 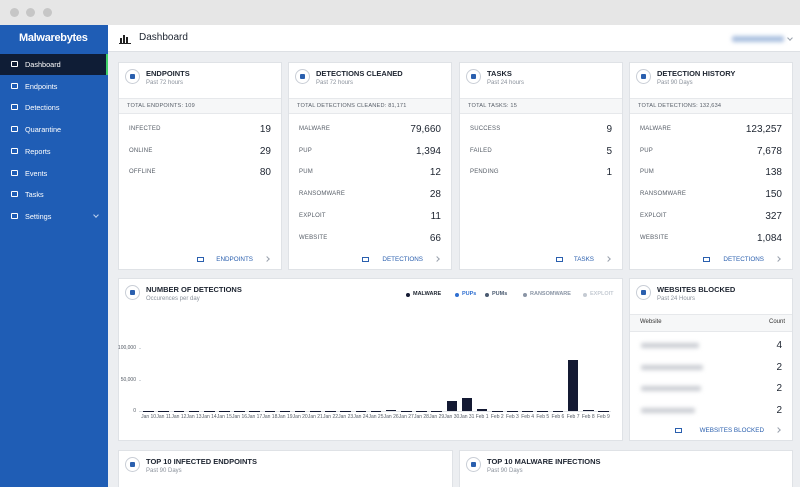 I want to click on x-tick-label: Jan 21, so click(x=315, y=417).